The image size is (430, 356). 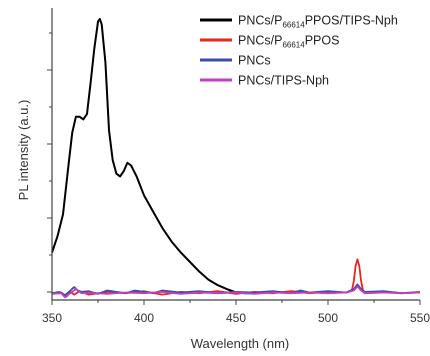 I want to click on x-tick-label-450: 450, so click(x=236, y=318).